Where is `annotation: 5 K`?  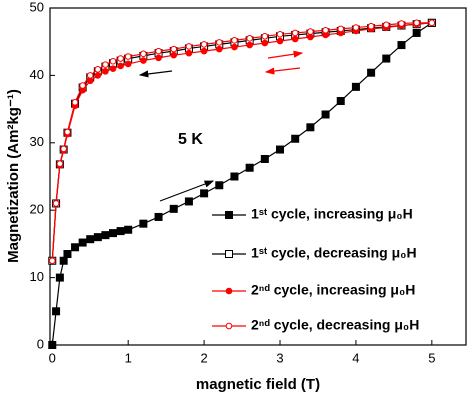 annotation: 5 K is located at coordinates (190, 139).